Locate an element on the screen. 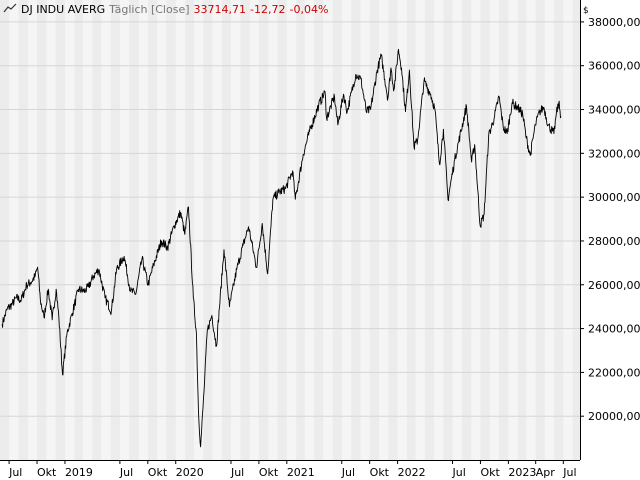 The image size is (640, 480). y-tick-label: 24000,00 is located at coordinates (614, 329).